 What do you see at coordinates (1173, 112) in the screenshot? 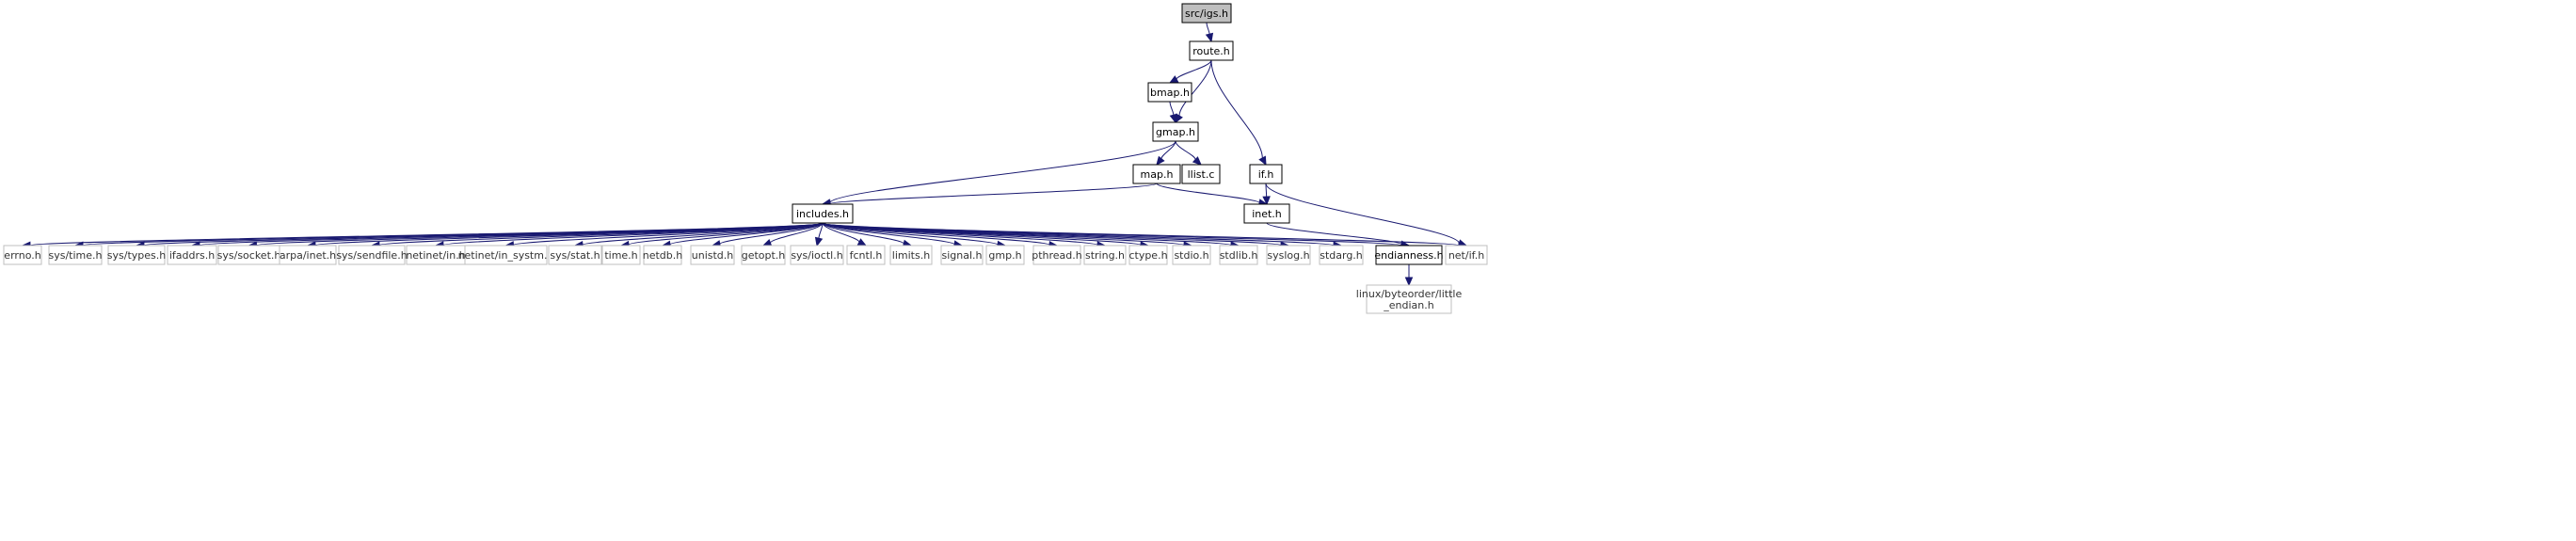
I see `edge-bmap-to-gmap` at bounding box center [1173, 112].